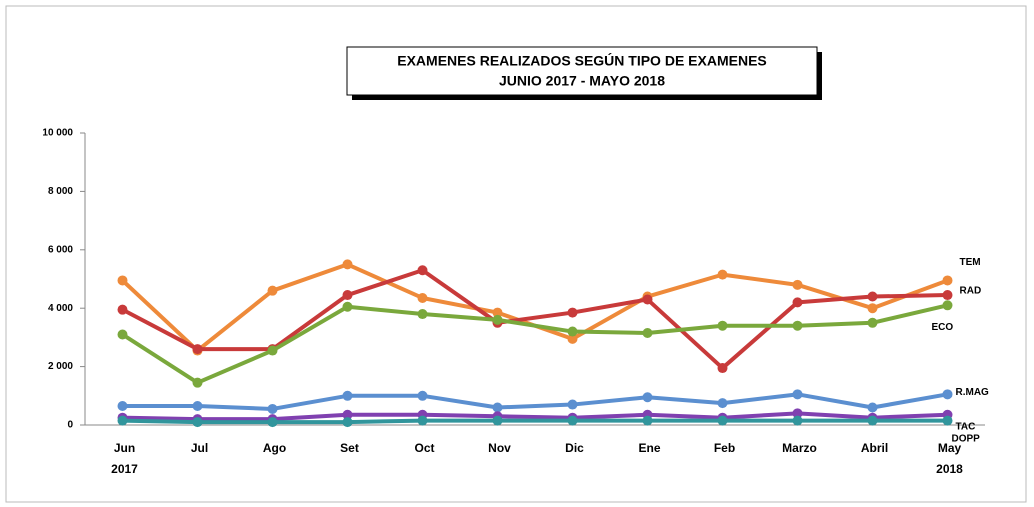 The width and height of the screenshot is (1034, 507). What do you see at coordinates (60, 308) in the screenshot?
I see `y-tick-label: 4 000` at bounding box center [60, 308].